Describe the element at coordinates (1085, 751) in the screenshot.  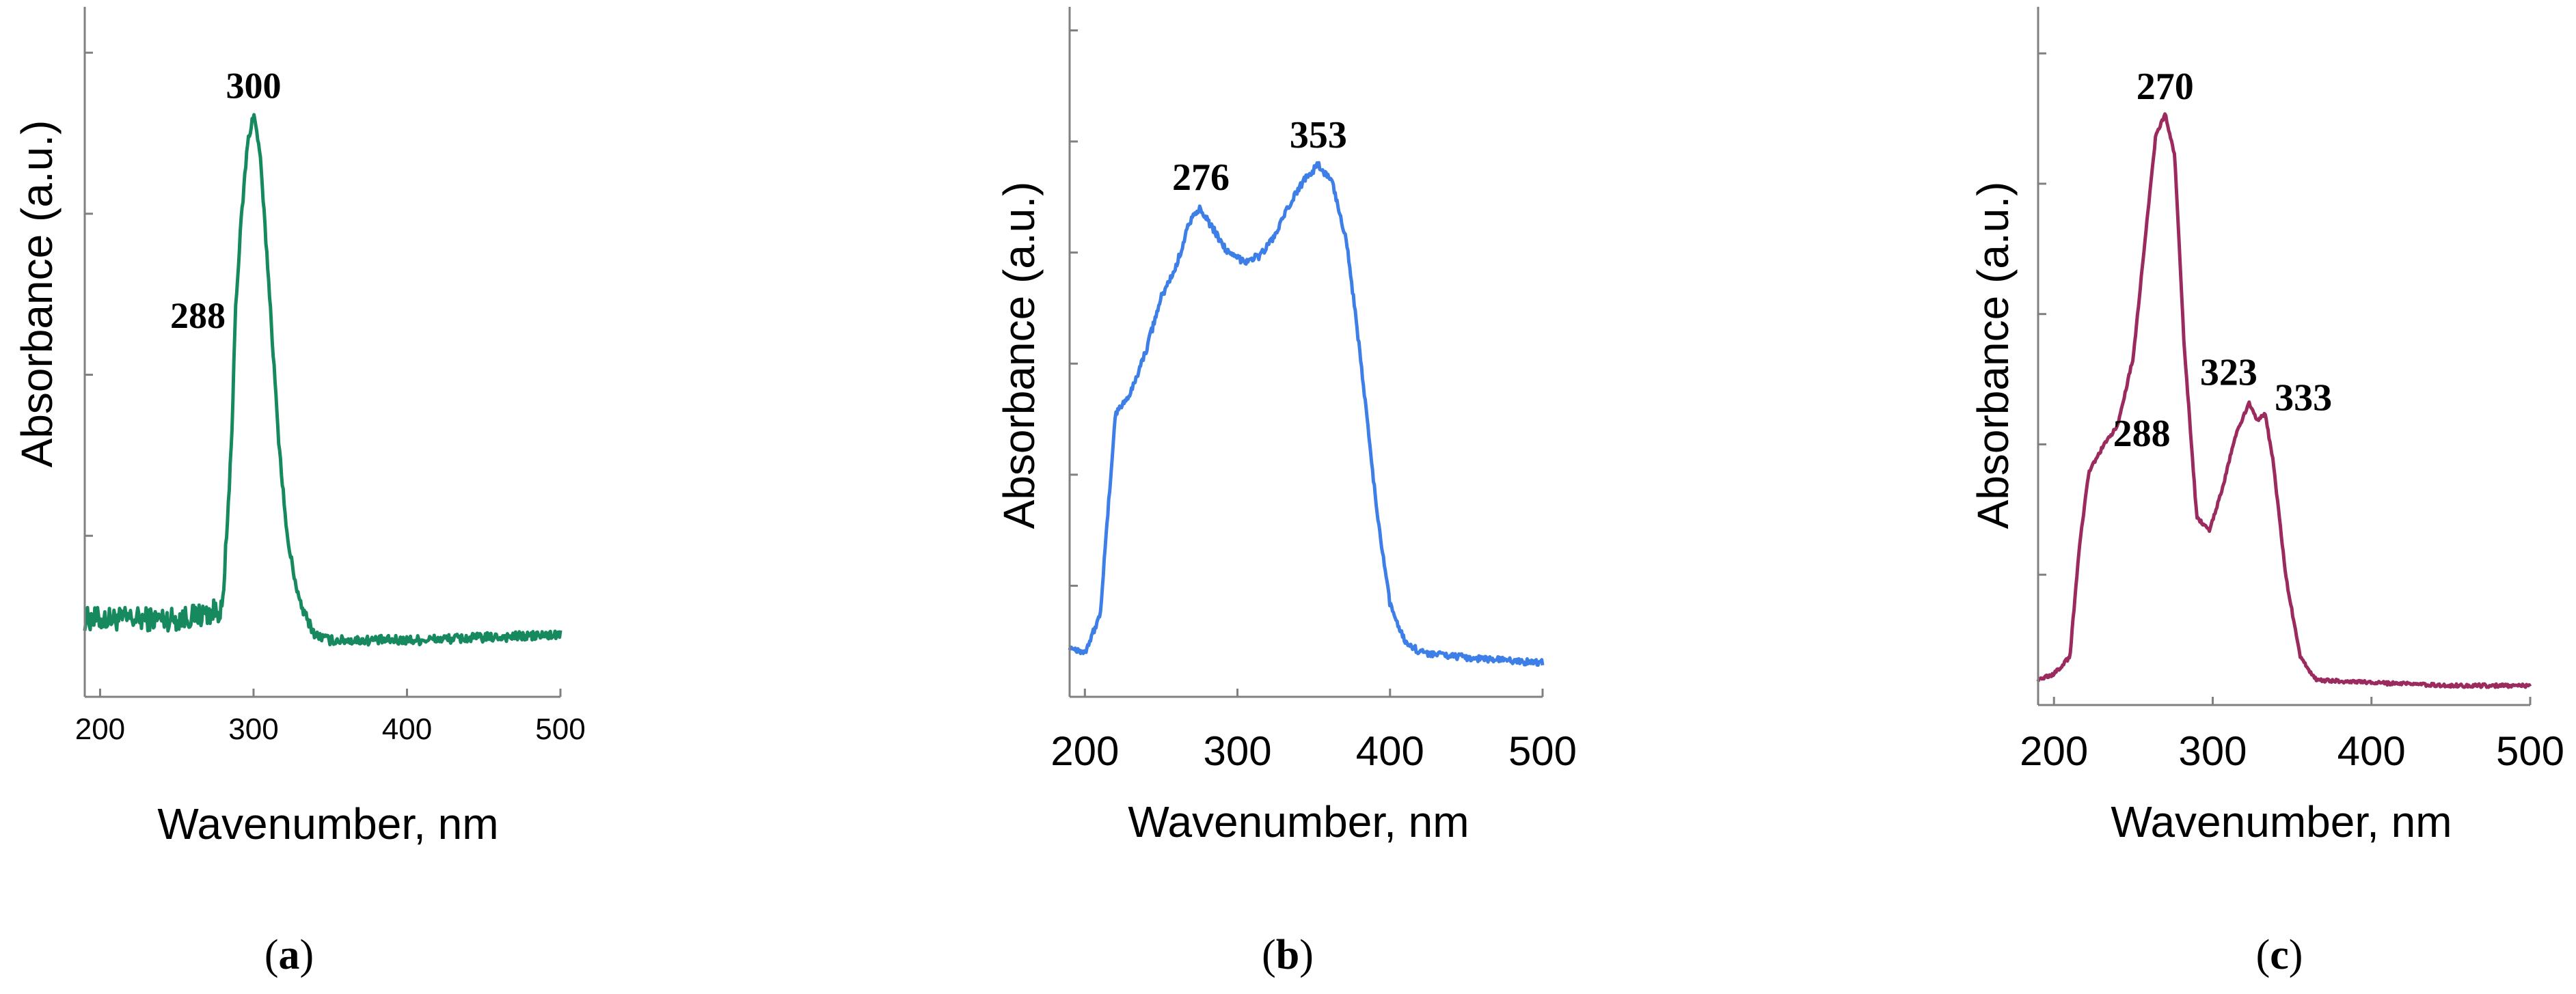
I see `x-tick-label-b-200: 200` at that location.